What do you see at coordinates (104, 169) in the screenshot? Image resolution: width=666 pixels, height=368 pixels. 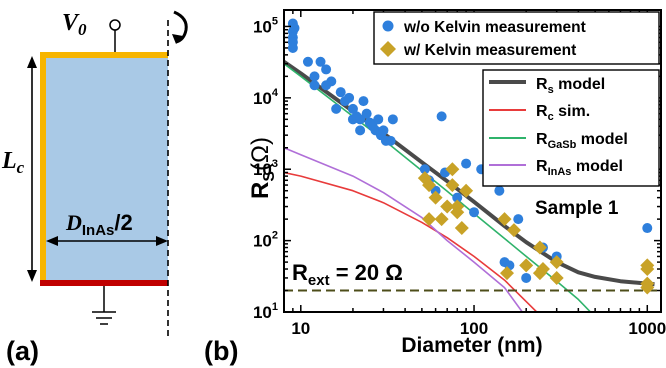 I see `nanowire-body` at bounding box center [104, 169].